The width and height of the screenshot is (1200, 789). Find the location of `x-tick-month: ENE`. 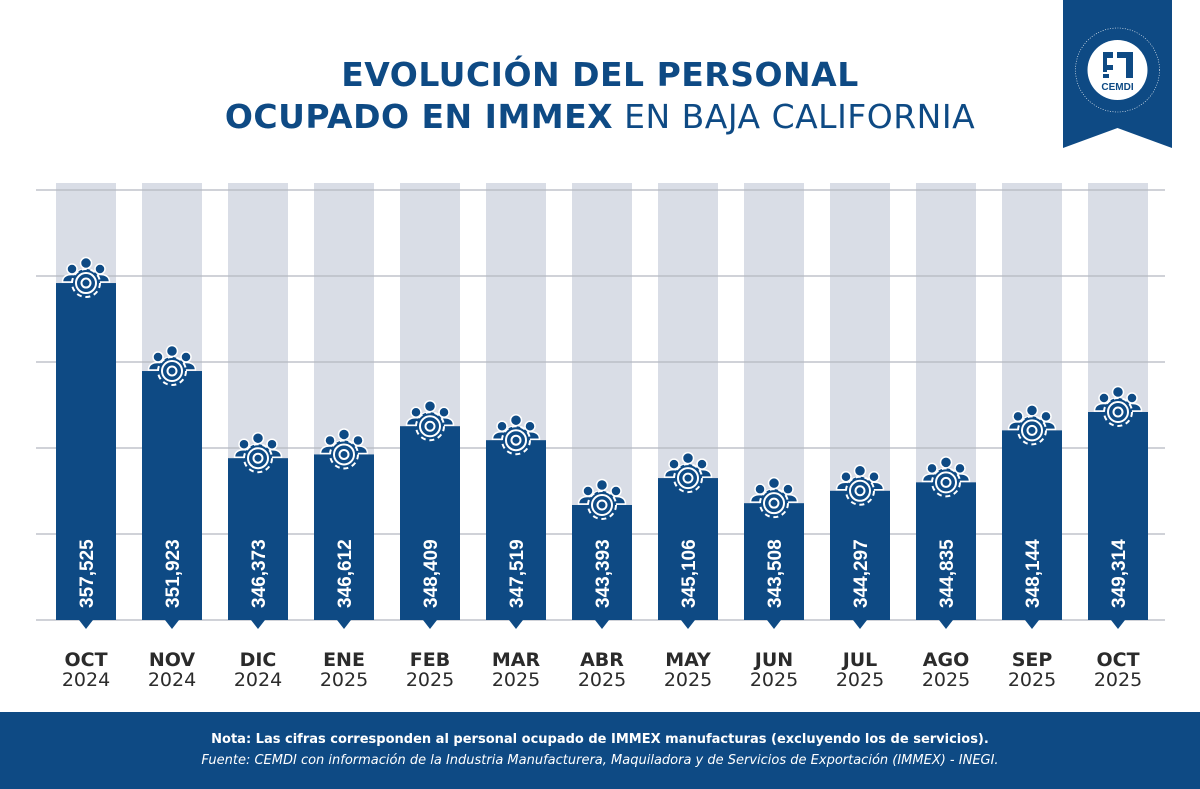

x-tick-month: ENE is located at coordinates (344, 660).